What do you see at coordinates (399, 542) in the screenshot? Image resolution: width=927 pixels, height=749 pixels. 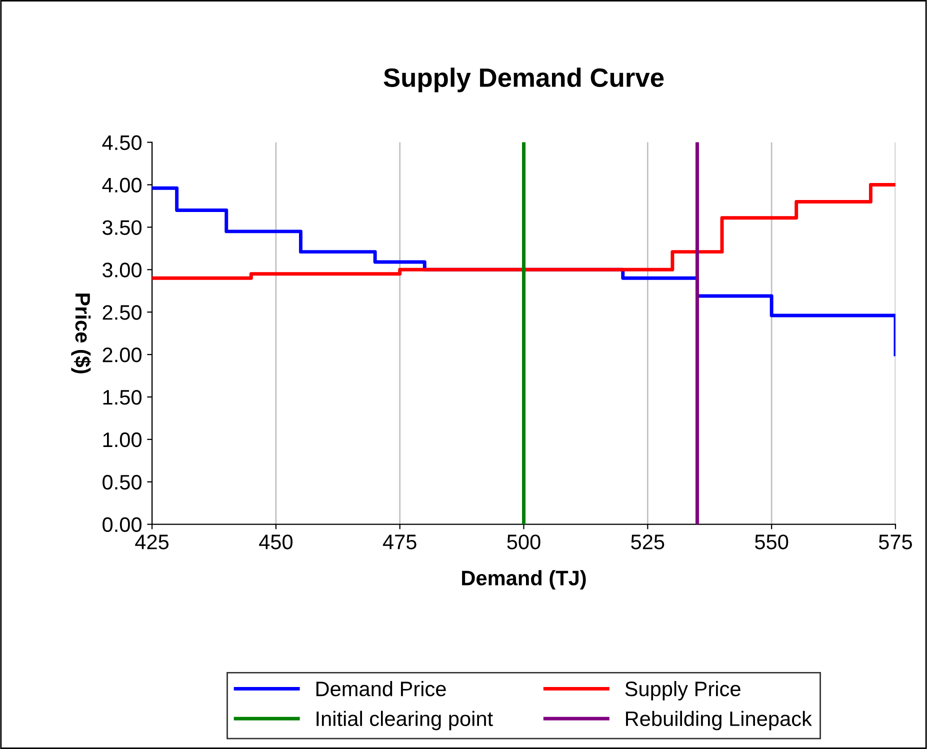 I see `x-tick-label: 475` at bounding box center [399, 542].